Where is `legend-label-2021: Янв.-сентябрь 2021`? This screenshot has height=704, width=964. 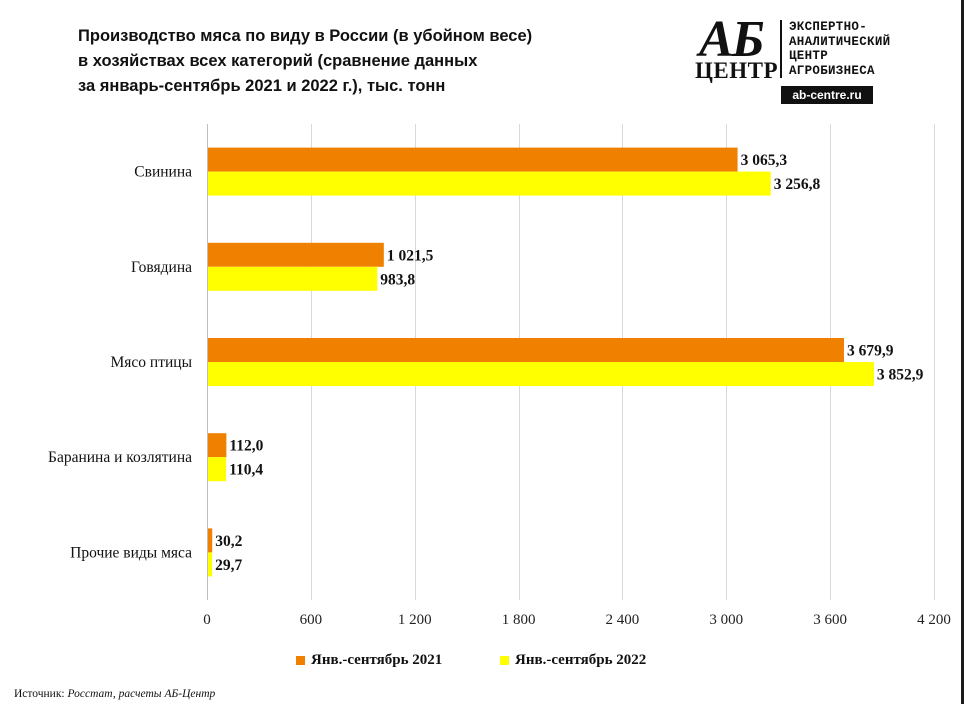
legend-label-2021: Янв.-сентябрь 2021 is located at coordinates (377, 660).